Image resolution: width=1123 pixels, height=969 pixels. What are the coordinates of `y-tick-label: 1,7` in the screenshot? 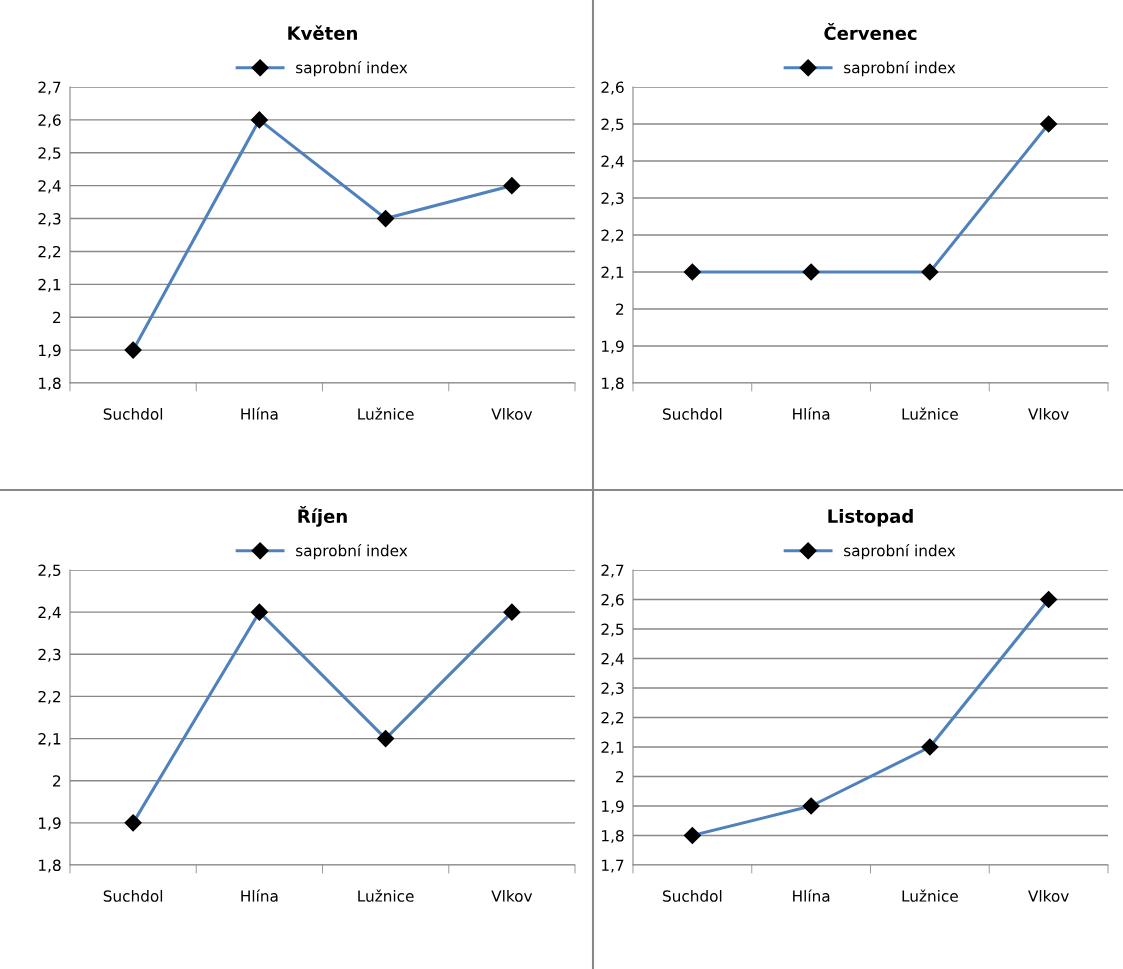 It's located at (613, 866).